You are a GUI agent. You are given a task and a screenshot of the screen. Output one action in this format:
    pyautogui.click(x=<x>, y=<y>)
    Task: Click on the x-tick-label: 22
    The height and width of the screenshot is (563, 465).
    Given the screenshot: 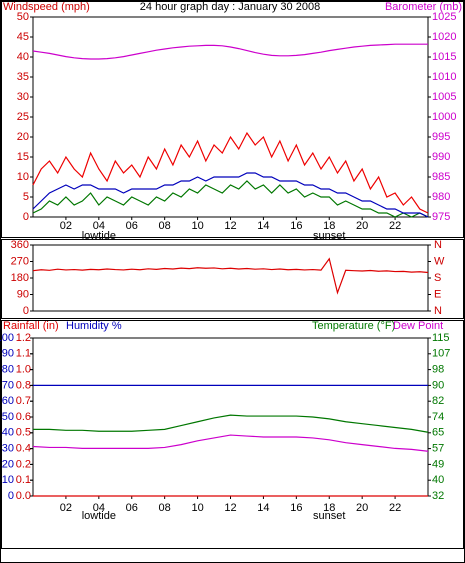 What is the action you would take?
    pyautogui.click(x=395, y=226)
    